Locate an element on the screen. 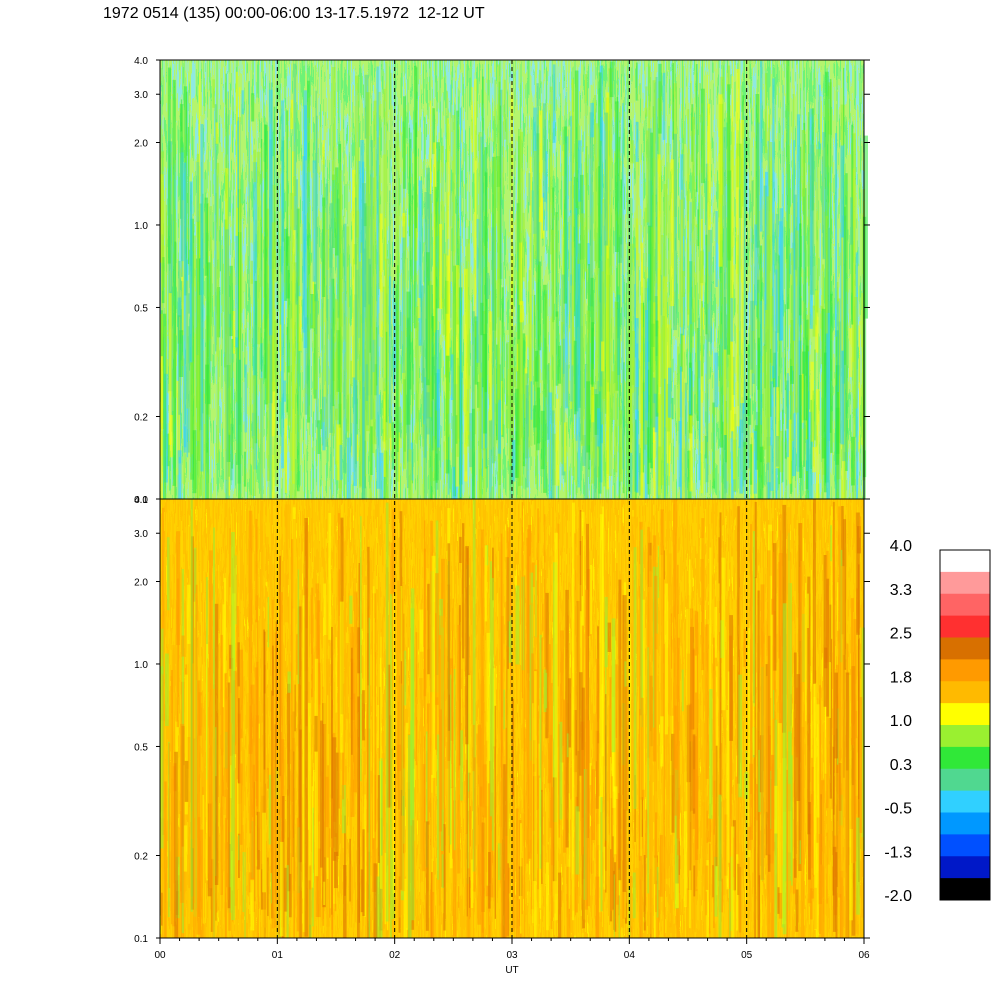  y-tick-label: 0.2 is located at coordinates (141, 857).